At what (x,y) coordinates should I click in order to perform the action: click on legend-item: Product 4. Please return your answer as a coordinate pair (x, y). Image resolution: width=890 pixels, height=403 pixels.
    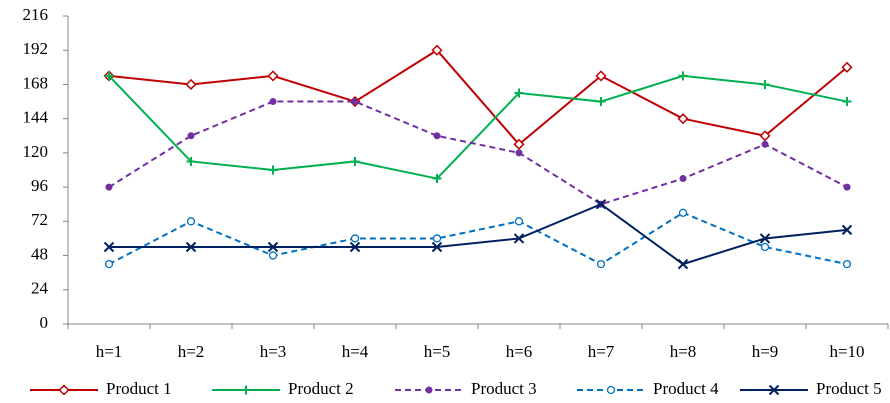
    Looking at the image, I should click on (648, 388).